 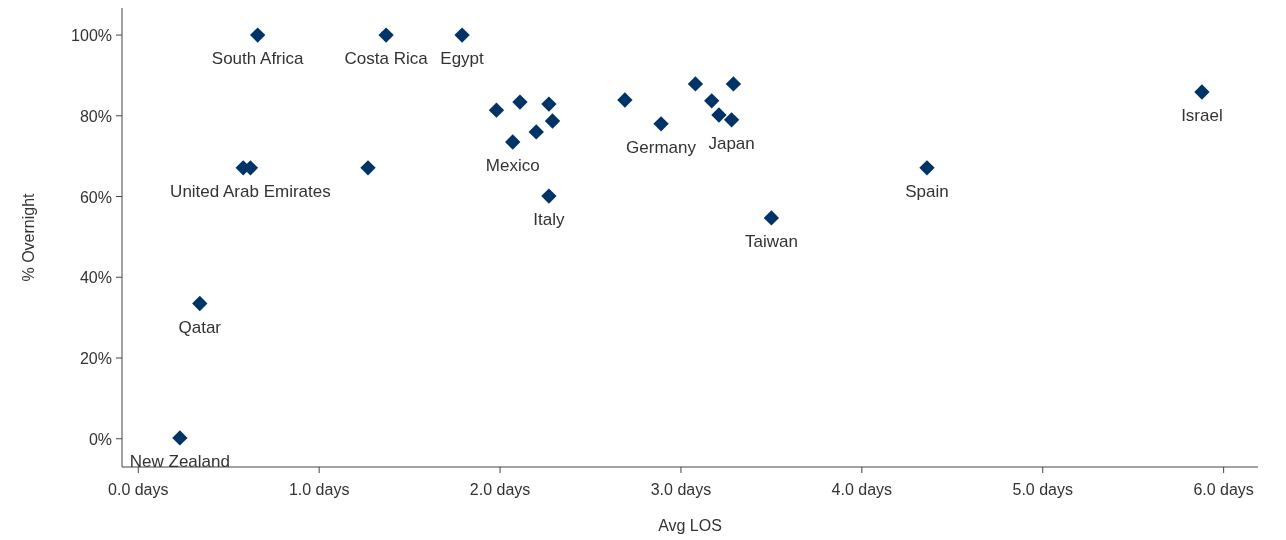 I want to click on x-tick-label: 5.0 days, so click(x=1042, y=489).